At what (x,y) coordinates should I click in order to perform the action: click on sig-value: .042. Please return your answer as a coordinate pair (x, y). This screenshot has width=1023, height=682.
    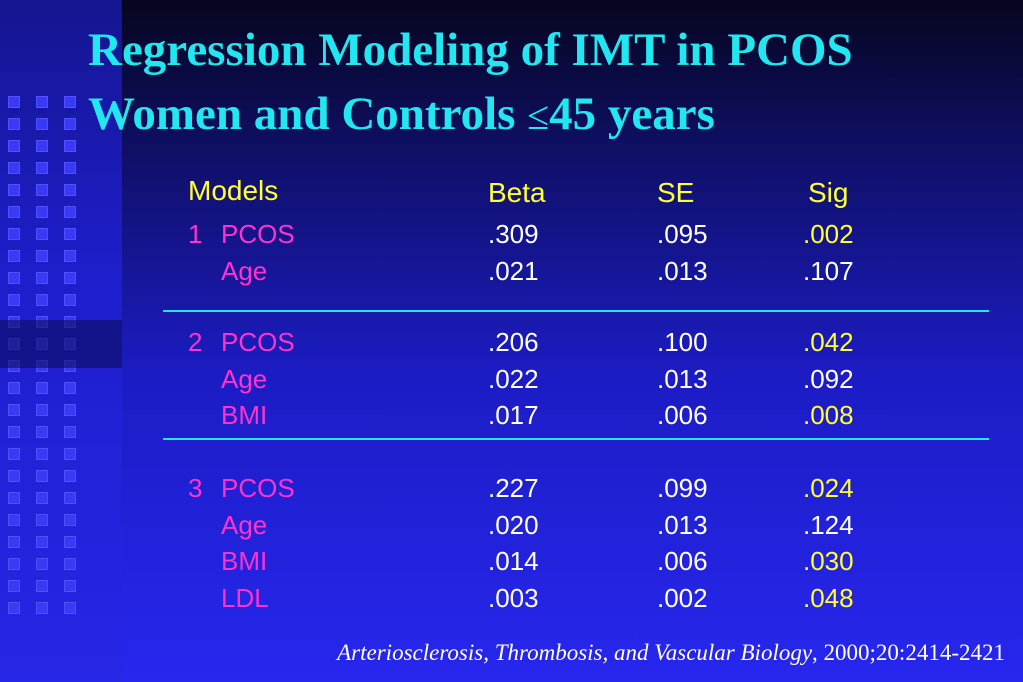
    Looking at the image, I should click on (828, 342).